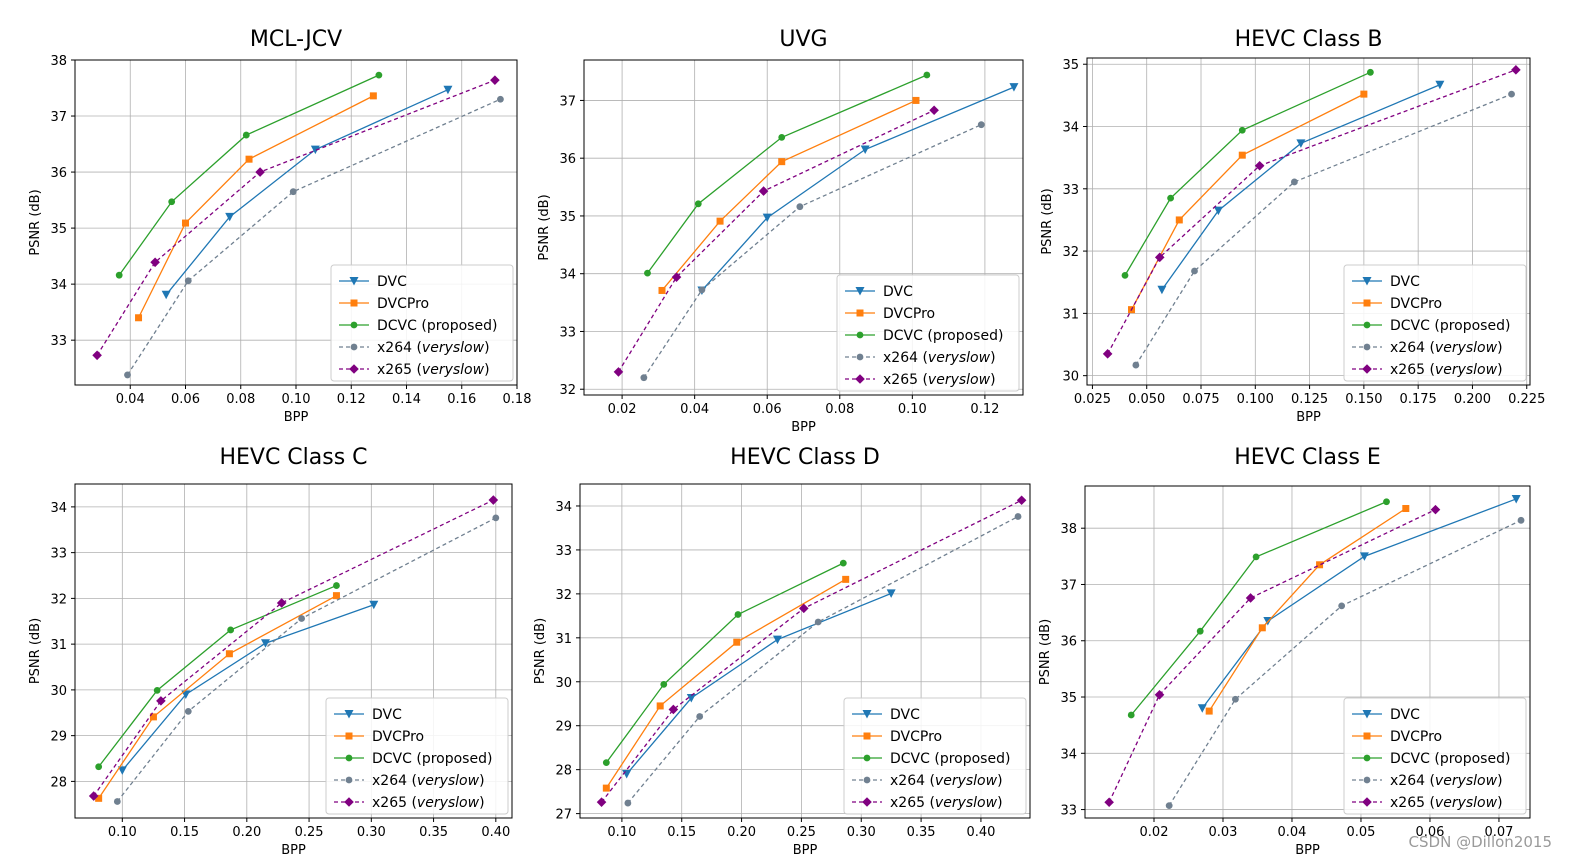 This screenshot has height=859, width=1574. What do you see at coordinates (58, 782) in the screenshot?
I see `y-tick-label: 28` at bounding box center [58, 782].